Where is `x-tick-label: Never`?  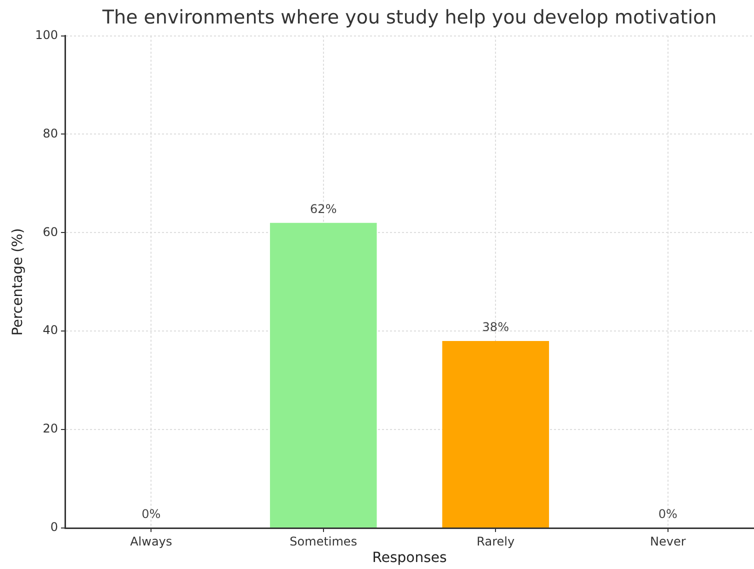
x-tick-label: Never is located at coordinates (668, 541).